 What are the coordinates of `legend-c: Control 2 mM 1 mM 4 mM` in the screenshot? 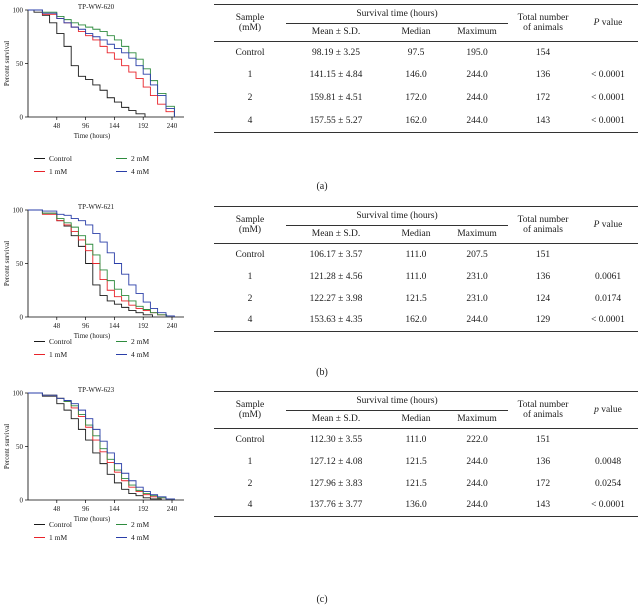 It's located at (108, 537).